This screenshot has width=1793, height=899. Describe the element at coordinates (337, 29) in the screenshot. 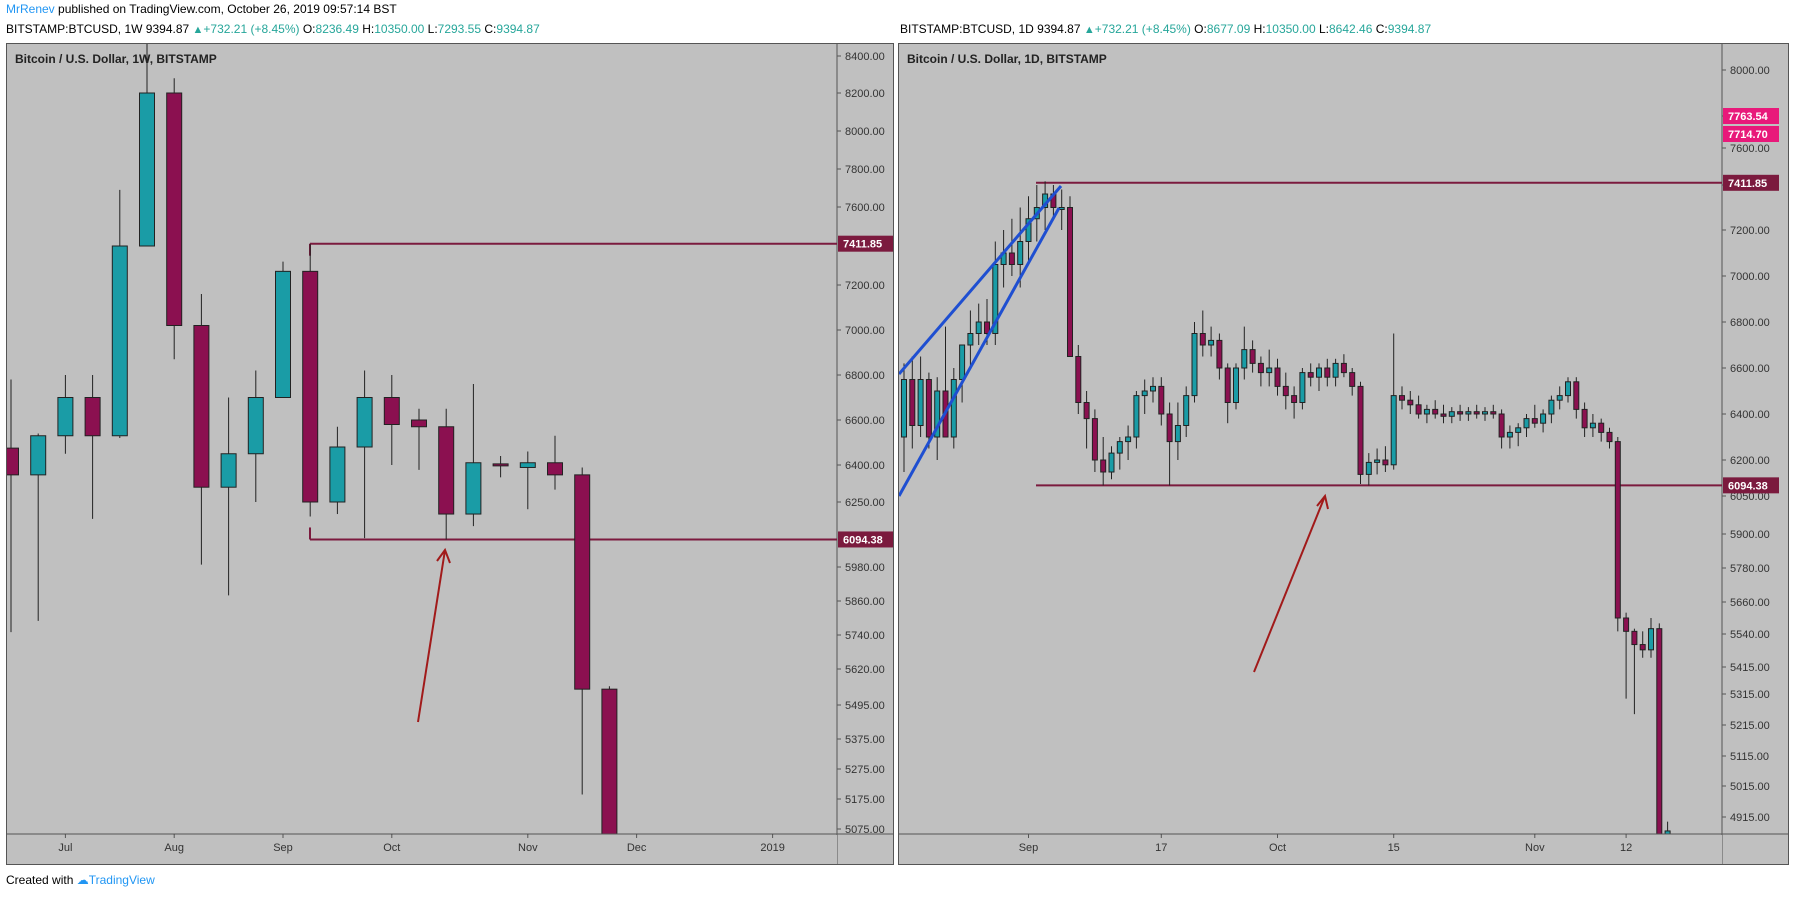

I see `left-open: 8236.49` at that location.